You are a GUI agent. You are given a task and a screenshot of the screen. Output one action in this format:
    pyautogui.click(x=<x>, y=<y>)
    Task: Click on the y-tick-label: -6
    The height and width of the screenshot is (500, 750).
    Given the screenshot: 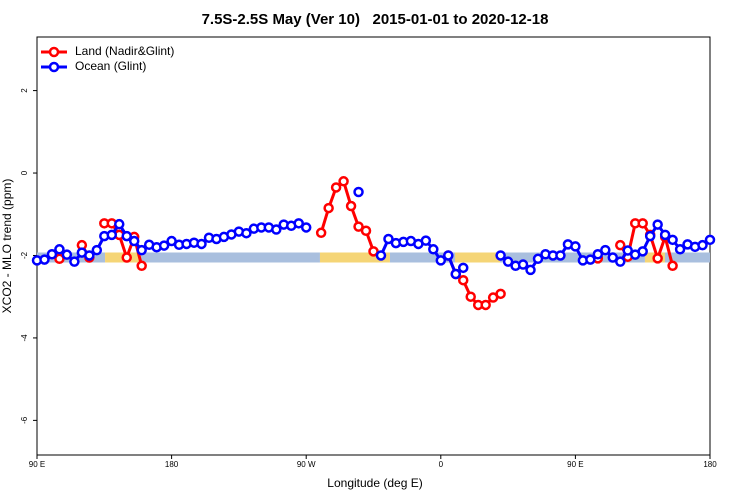 What is the action you would take?
    pyautogui.click(x=24, y=420)
    